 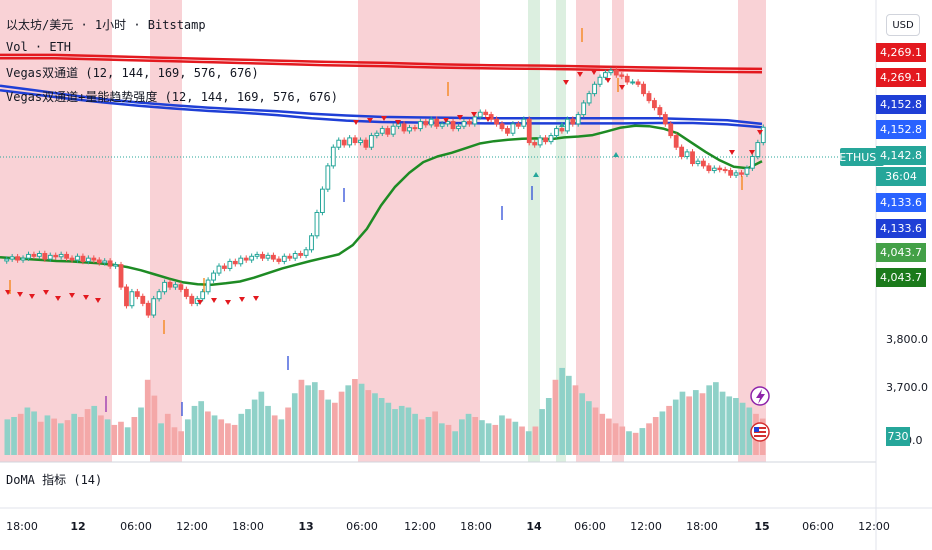 I want to click on time-axis-label: 12:00, so click(x=192, y=526).